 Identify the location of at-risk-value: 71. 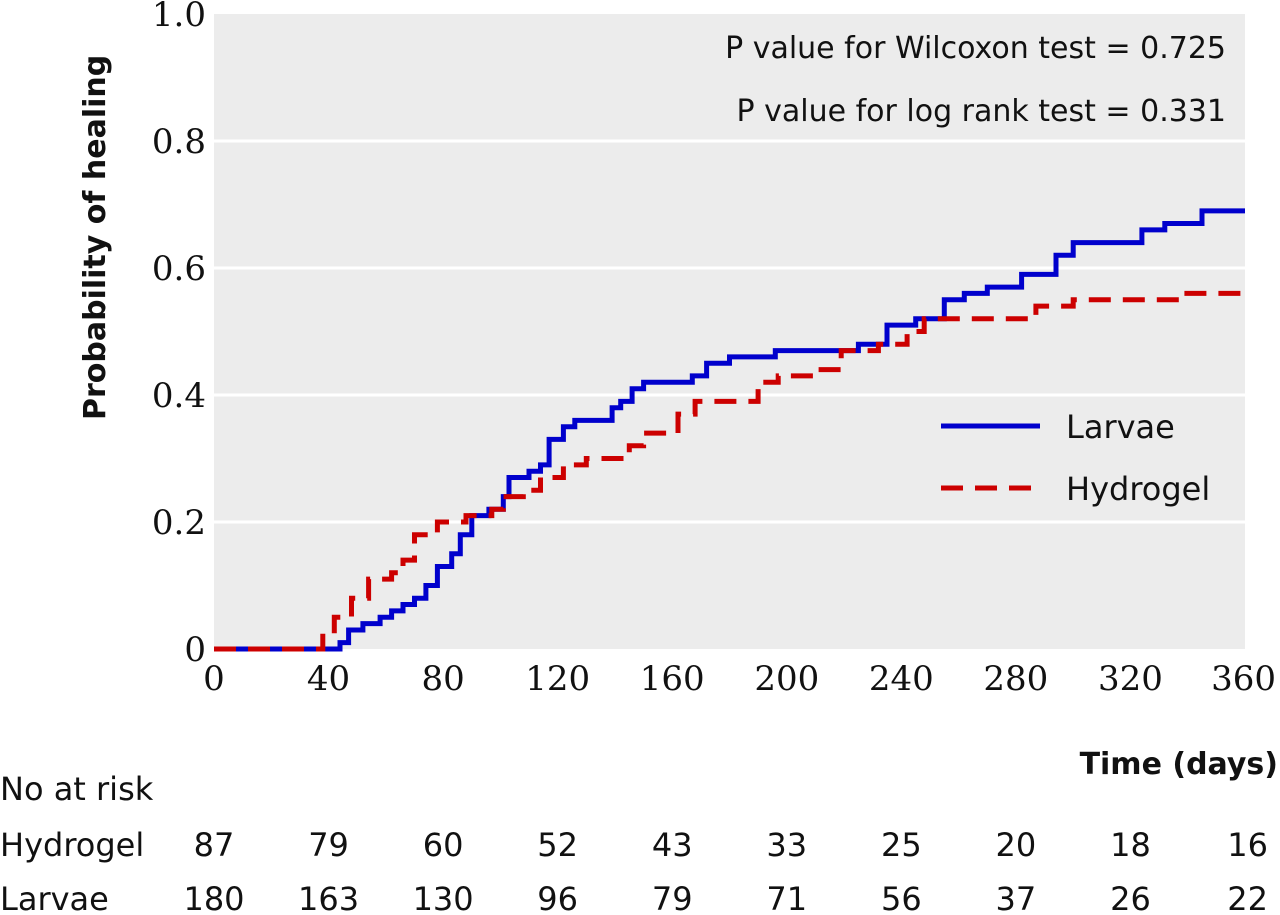
(786, 897).